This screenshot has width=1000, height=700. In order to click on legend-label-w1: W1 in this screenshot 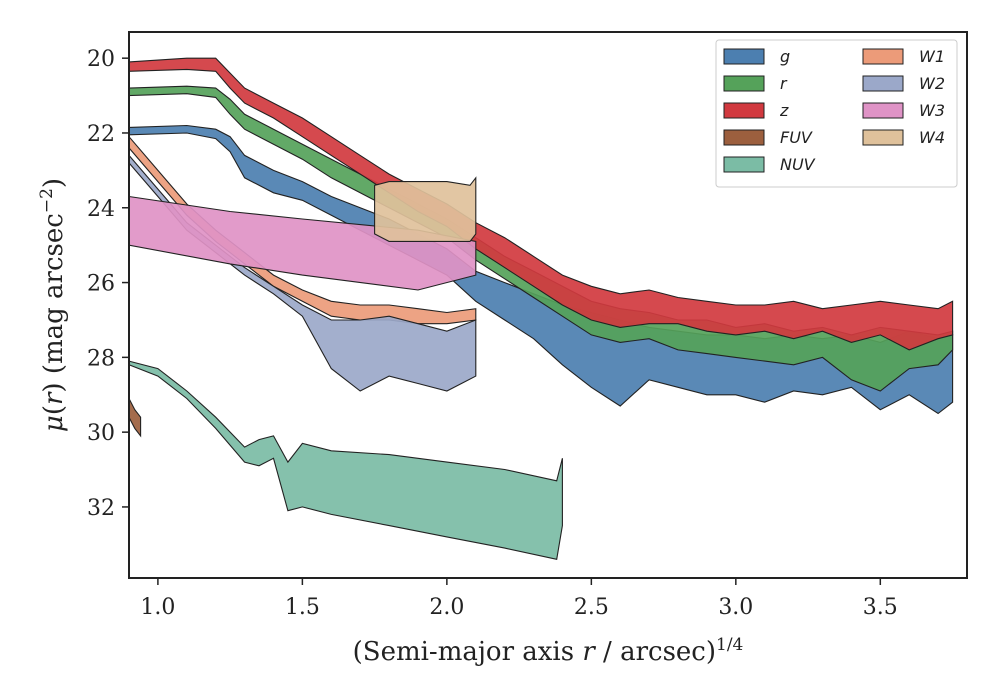, I will do `click(932, 56)`.